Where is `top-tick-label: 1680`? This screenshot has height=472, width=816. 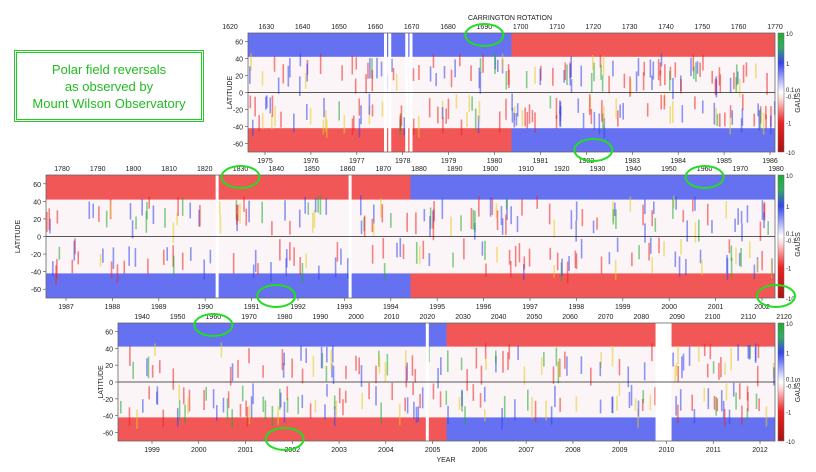 top-tick-label: 1680 is located at coordinates (448, 27).